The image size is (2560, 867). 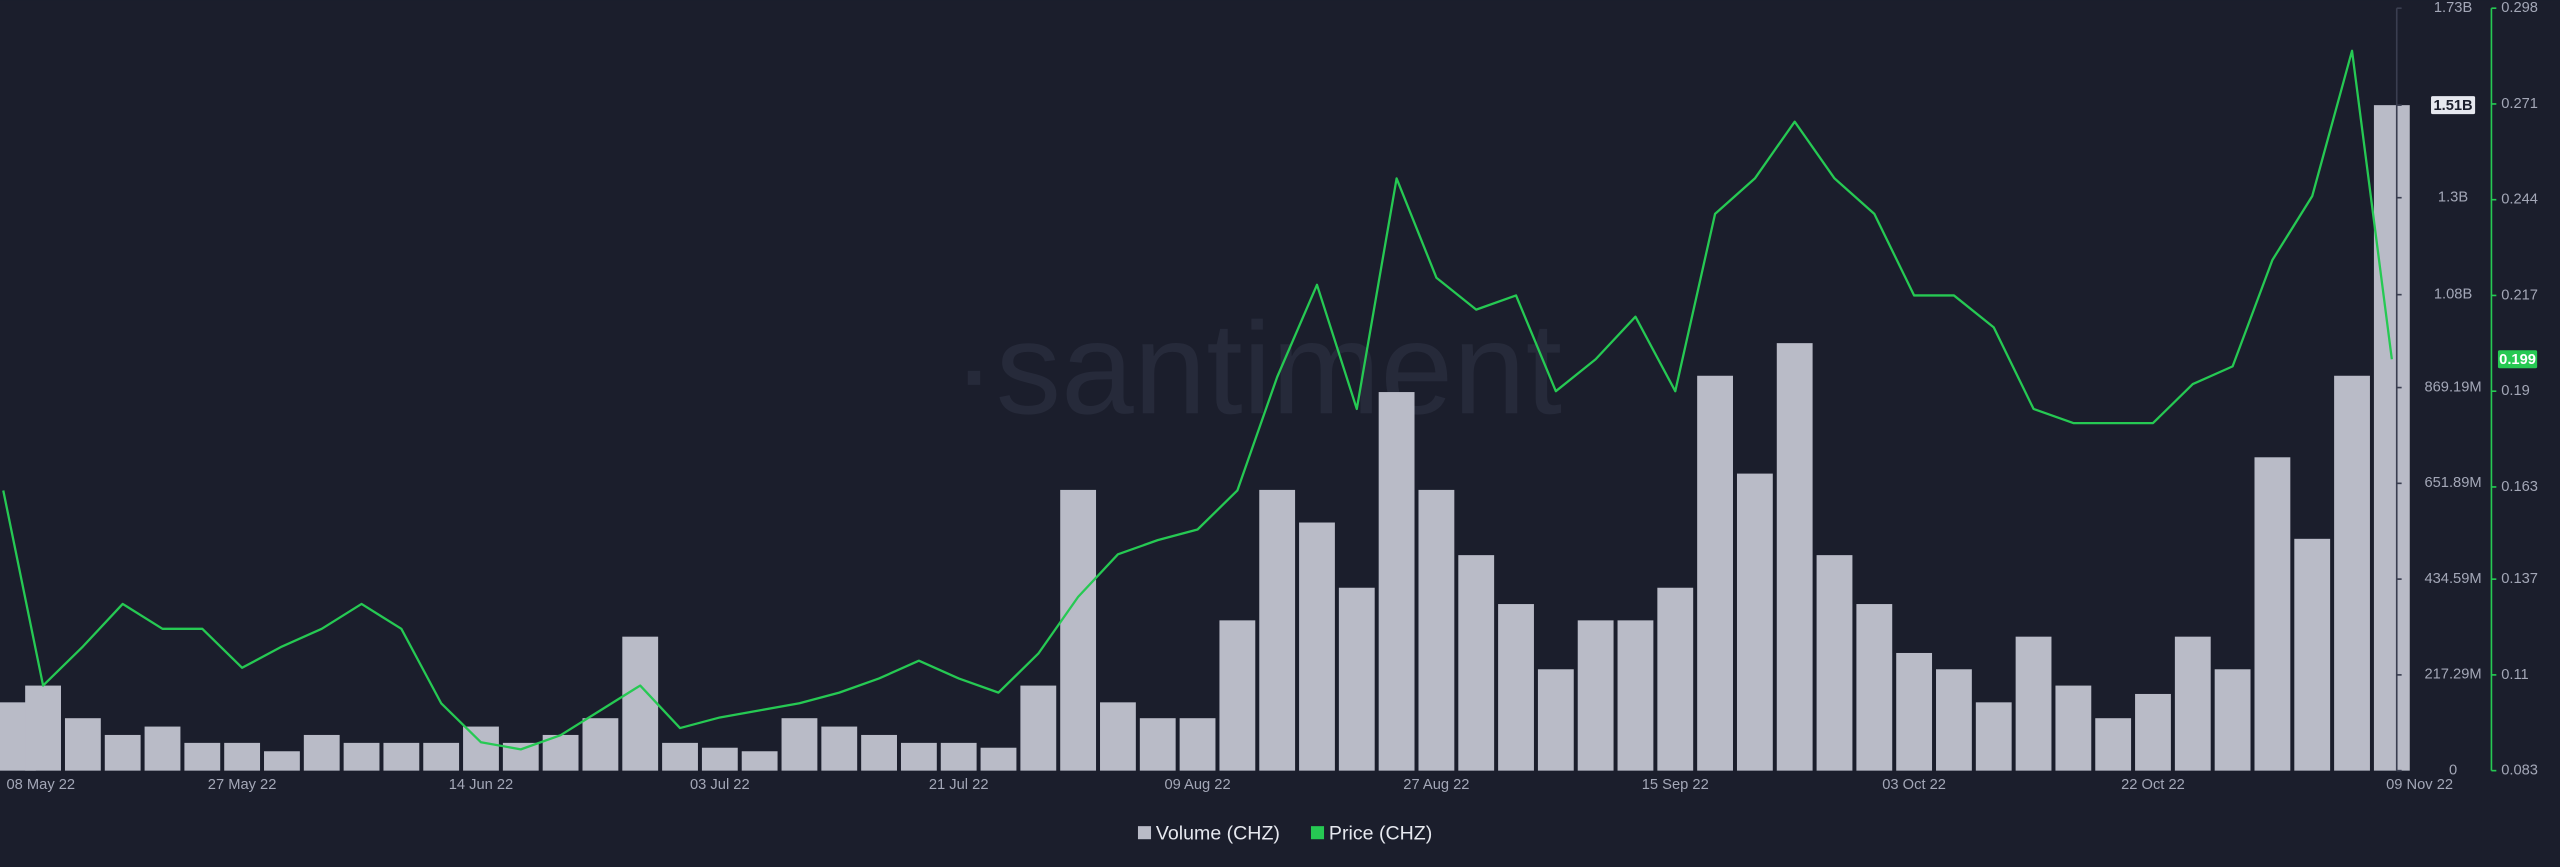 What do you see at coordinates (1914, 785) in the screenshot?
I see `x-tick-label: 03 Oct 22` at bounding box center [1914, 785].